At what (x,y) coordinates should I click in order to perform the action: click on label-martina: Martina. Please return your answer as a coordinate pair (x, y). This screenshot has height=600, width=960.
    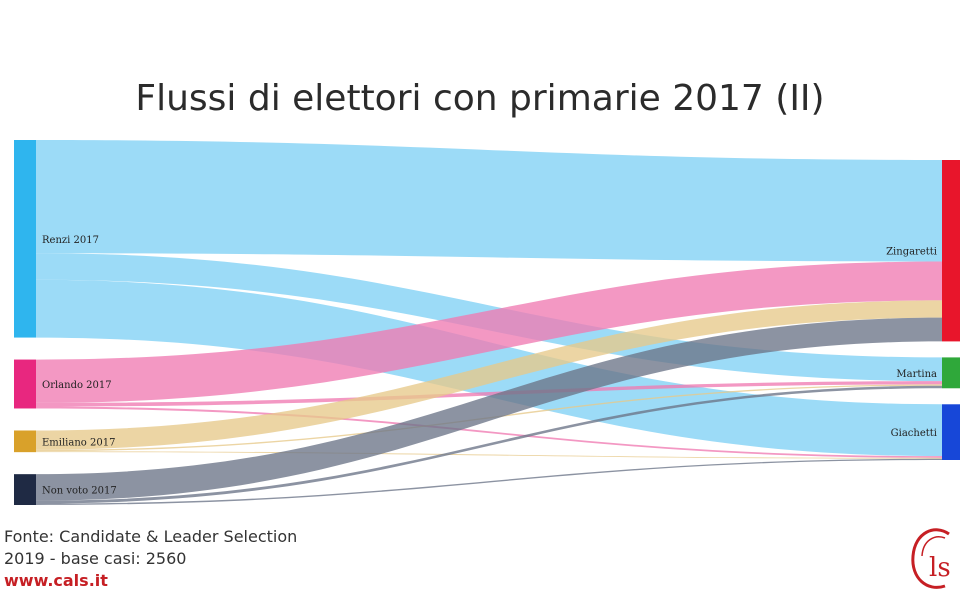
    Looking at the image, I should click on (916, 374).